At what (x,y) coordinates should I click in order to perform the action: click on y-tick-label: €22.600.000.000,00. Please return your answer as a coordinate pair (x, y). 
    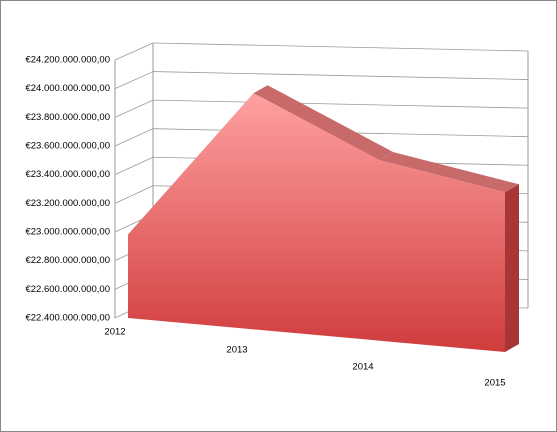
    Looking at the image, I should click on (67, 289).